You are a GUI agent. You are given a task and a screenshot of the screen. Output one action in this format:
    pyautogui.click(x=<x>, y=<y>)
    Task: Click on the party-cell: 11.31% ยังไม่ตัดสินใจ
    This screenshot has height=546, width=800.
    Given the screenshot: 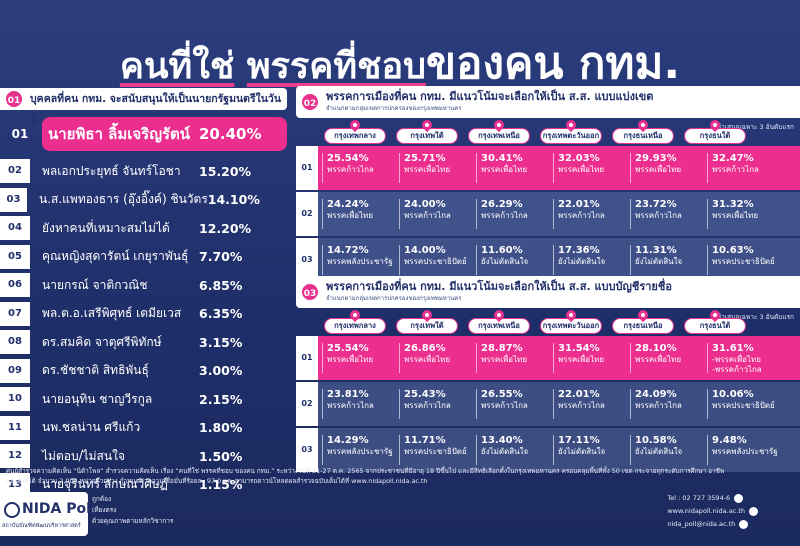 What is the action you would take?
    pyautogui.click(x=665, y=260)
    